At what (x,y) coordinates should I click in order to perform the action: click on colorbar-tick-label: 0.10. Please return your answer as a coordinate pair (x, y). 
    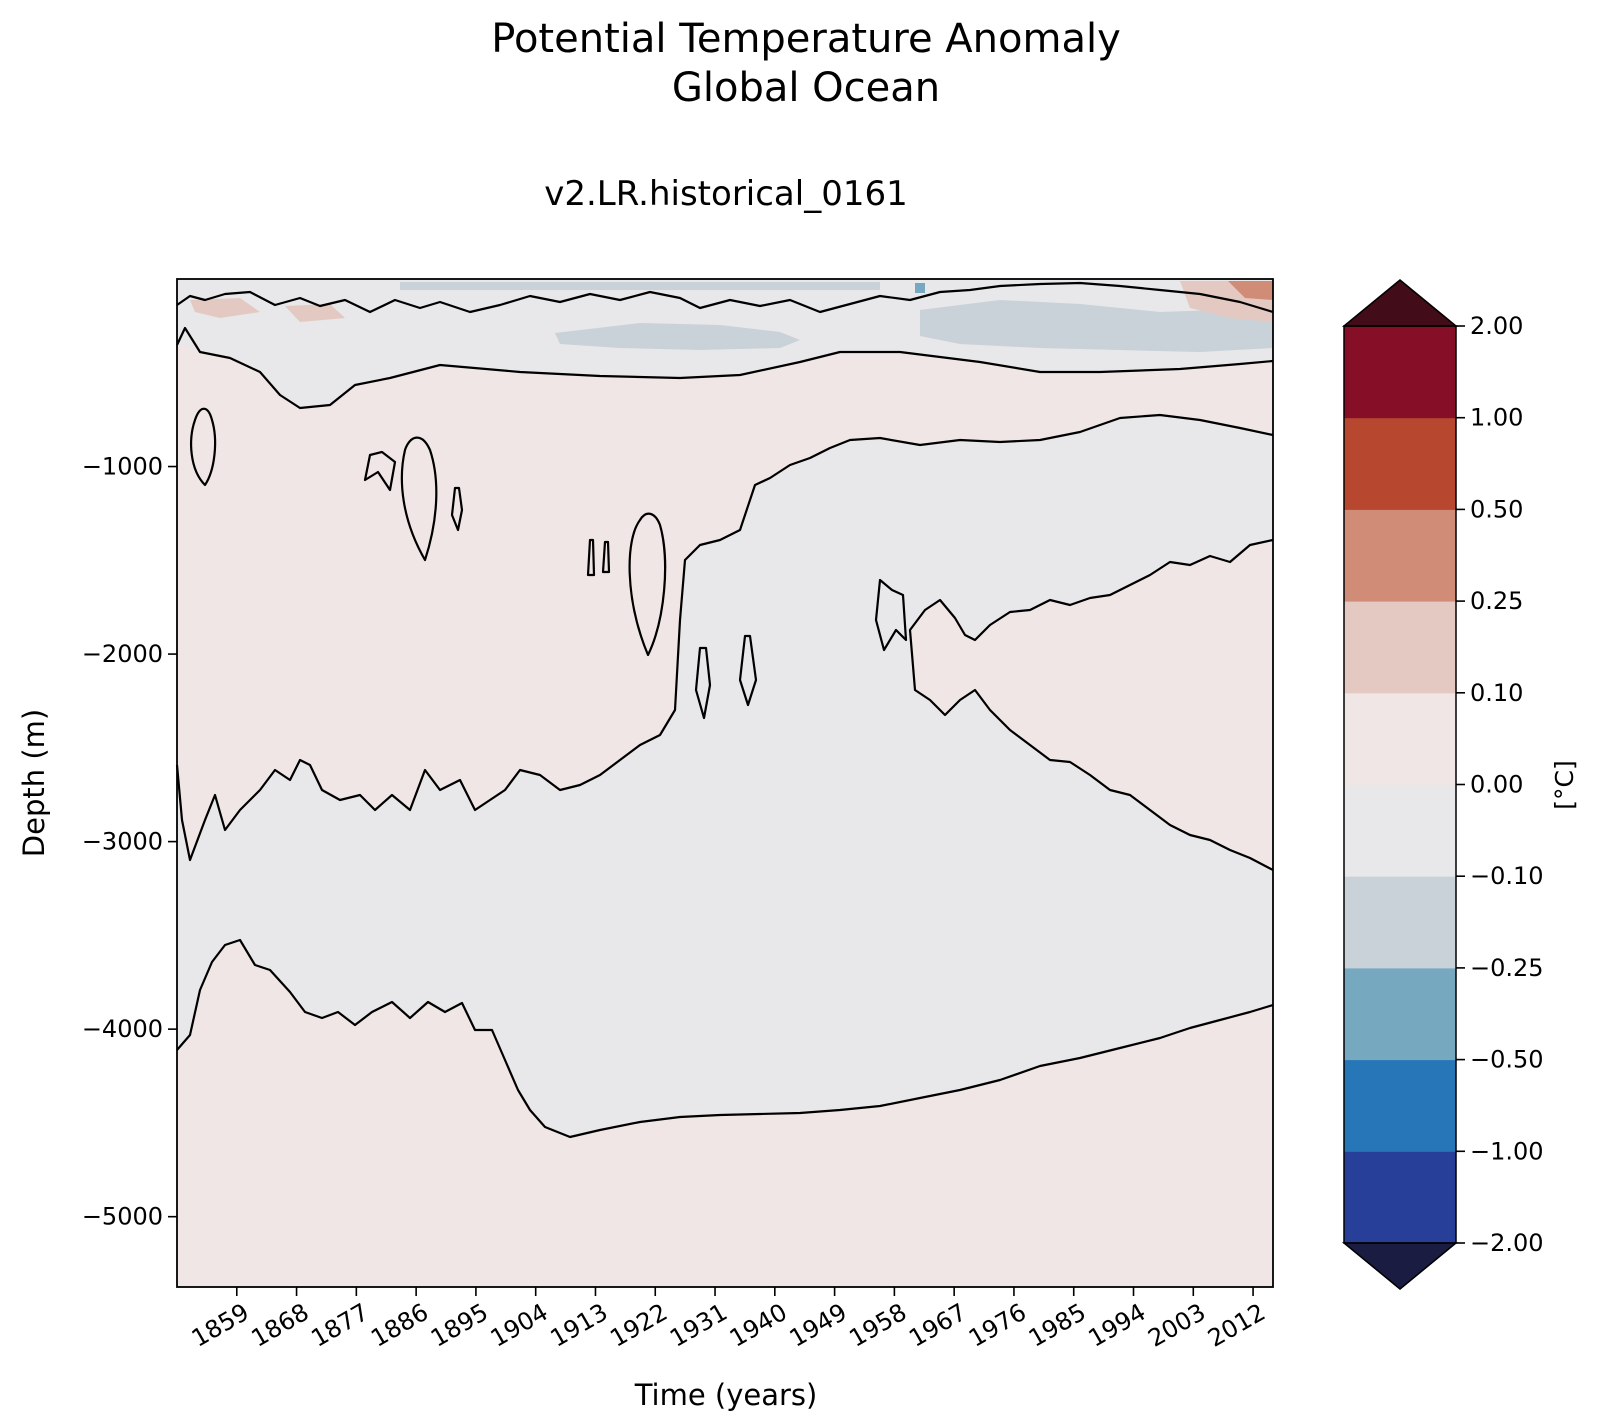
    Looking at the image, I should click on (1496, 693).